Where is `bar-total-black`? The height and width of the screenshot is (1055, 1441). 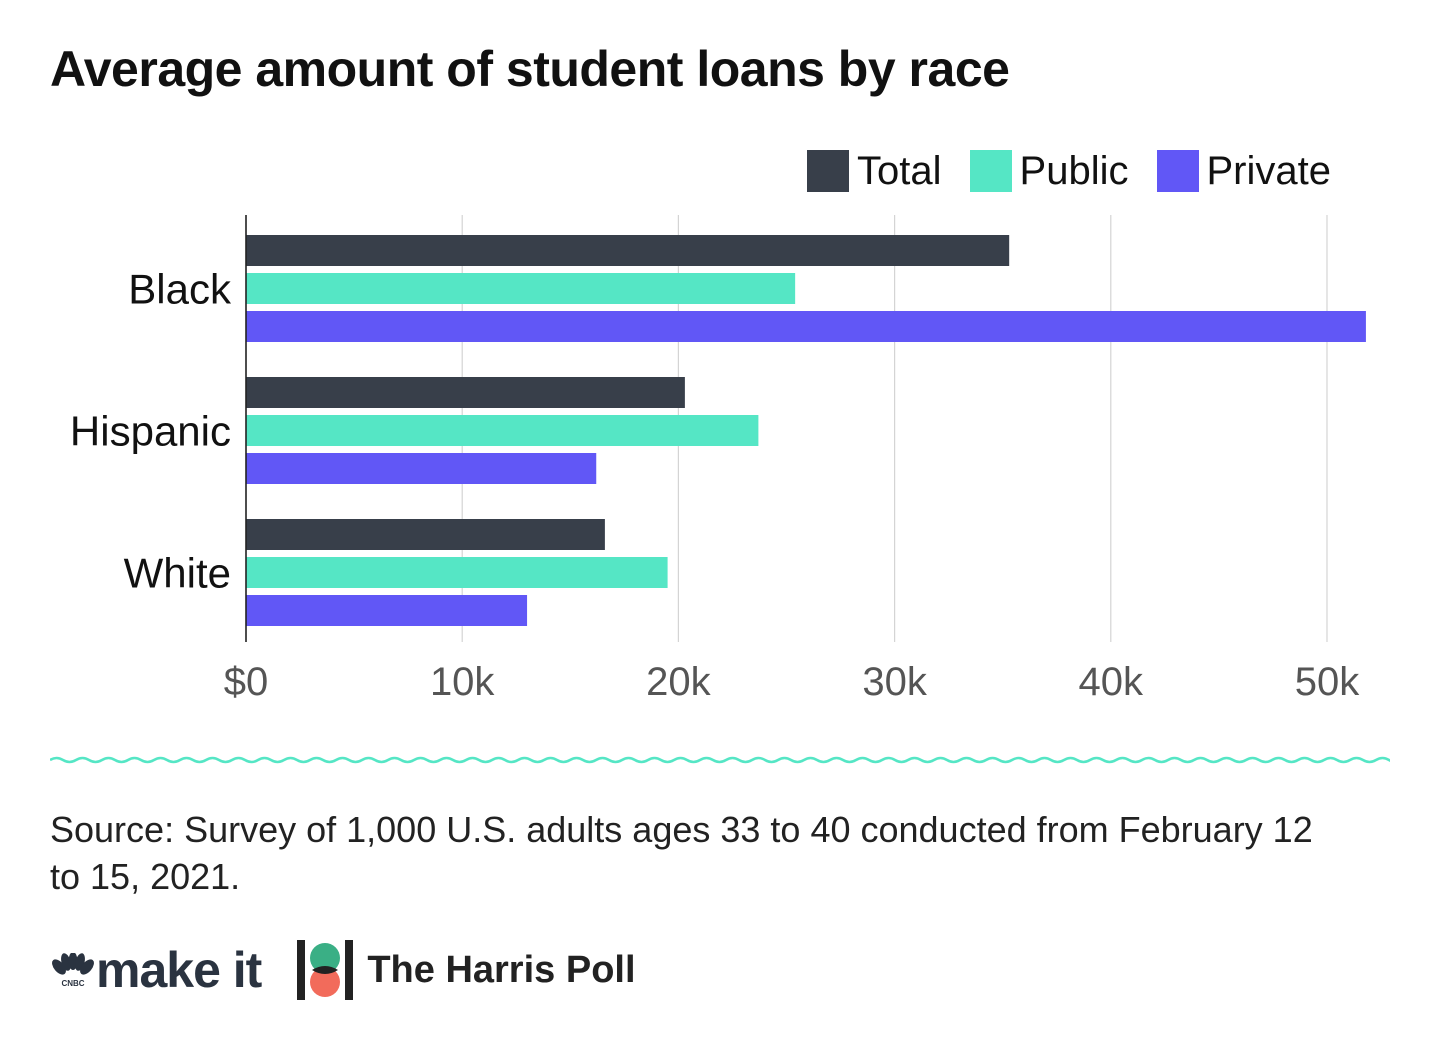 bar-total-black is located at coordinates (628, 250).